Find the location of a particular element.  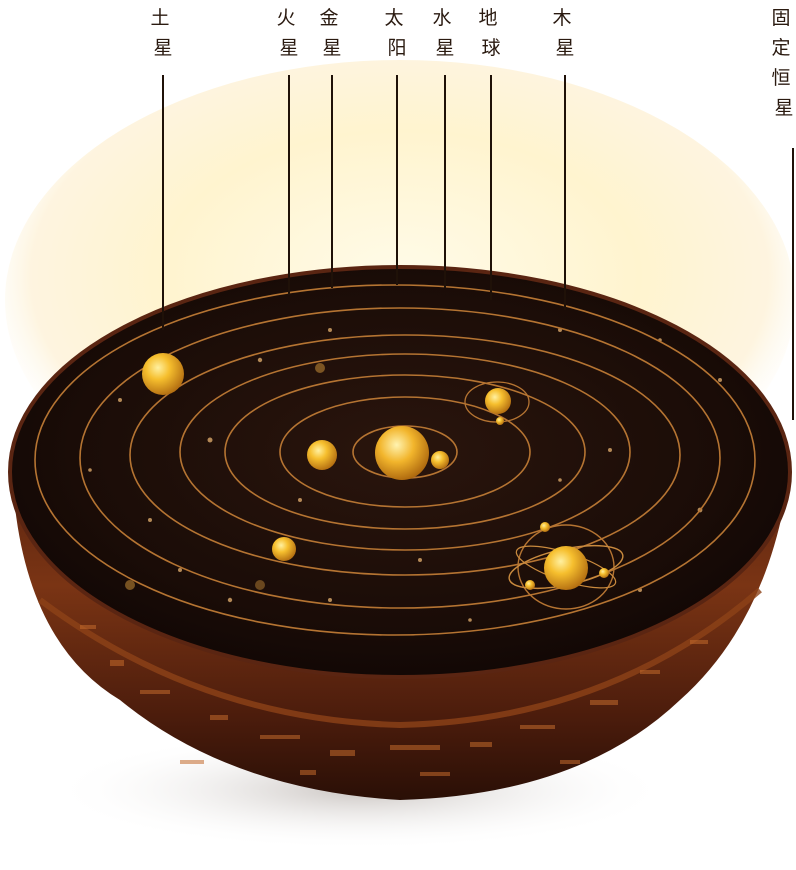

earth-system is located at coordinates (497, 403).